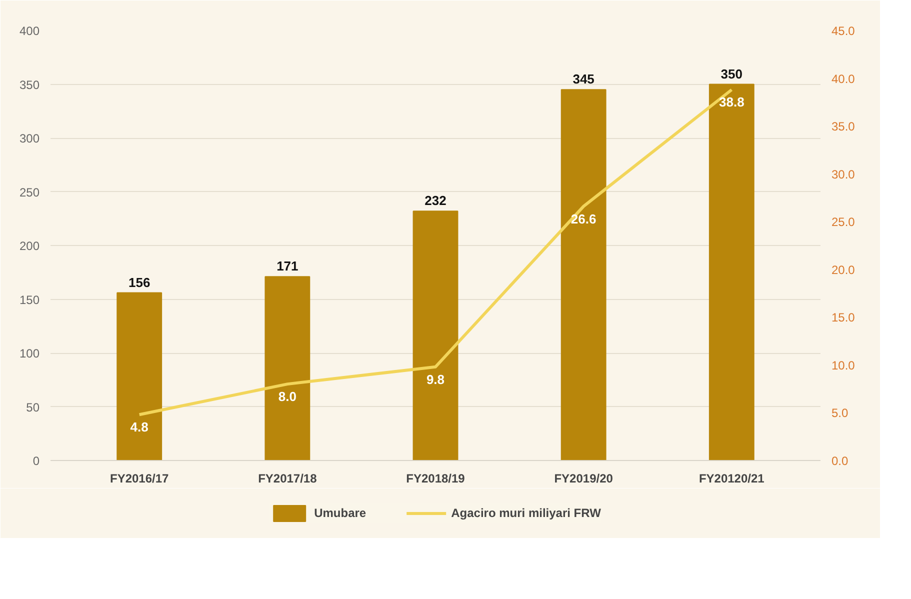 The image size is (911, 599). What do you see at coordinates (287, 266) in the screenshot?
I see `data-label: 171` at bounding box center [287, 266].